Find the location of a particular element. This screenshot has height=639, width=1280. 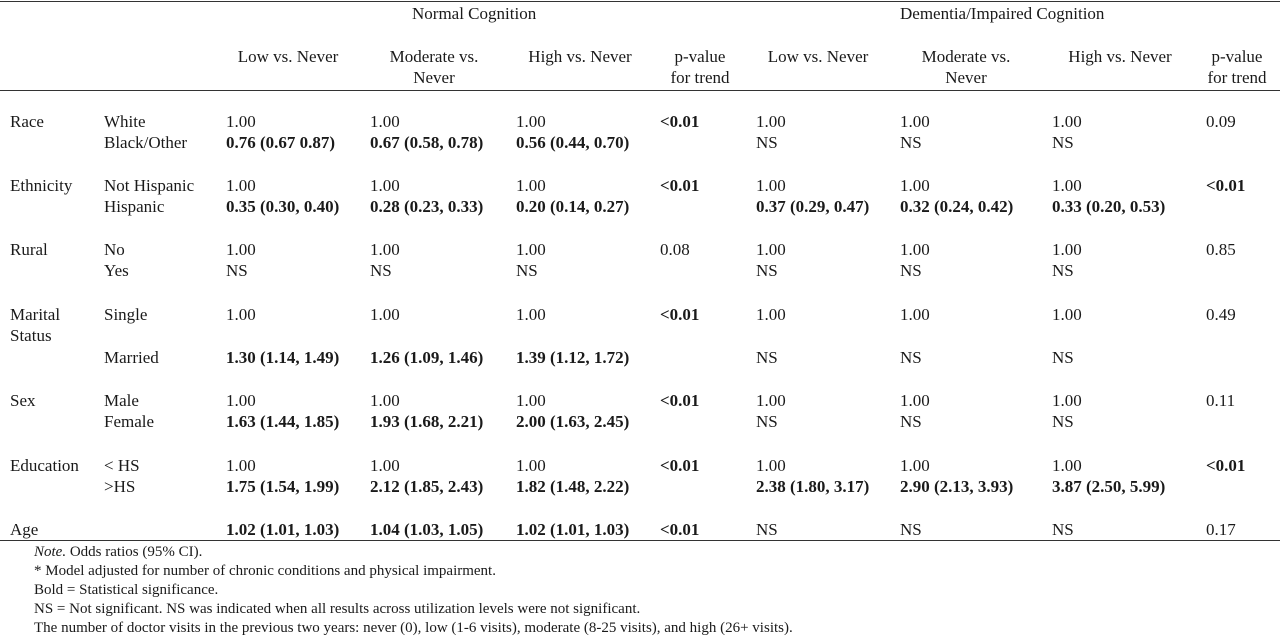

cell-normal-low: 1.30 (1.14, 1.49) is located at coordinates (283, 357).